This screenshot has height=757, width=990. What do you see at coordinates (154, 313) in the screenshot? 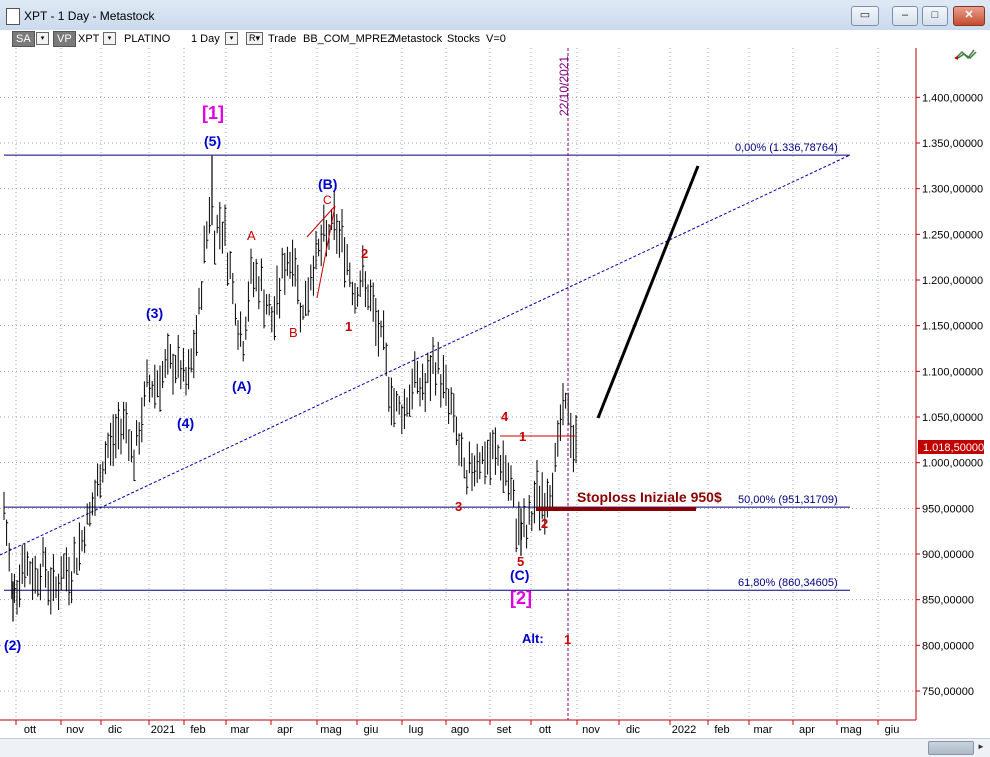
I see `wave-label-3: (3)` at bounding box center [154, 313].